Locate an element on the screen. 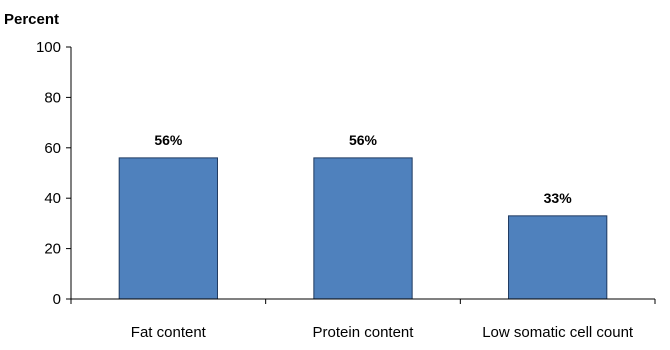 The height and width of the screenshot is (350, 670). y-axis: 0 20 40 60 80 100 is located at coordinates (54, 173).